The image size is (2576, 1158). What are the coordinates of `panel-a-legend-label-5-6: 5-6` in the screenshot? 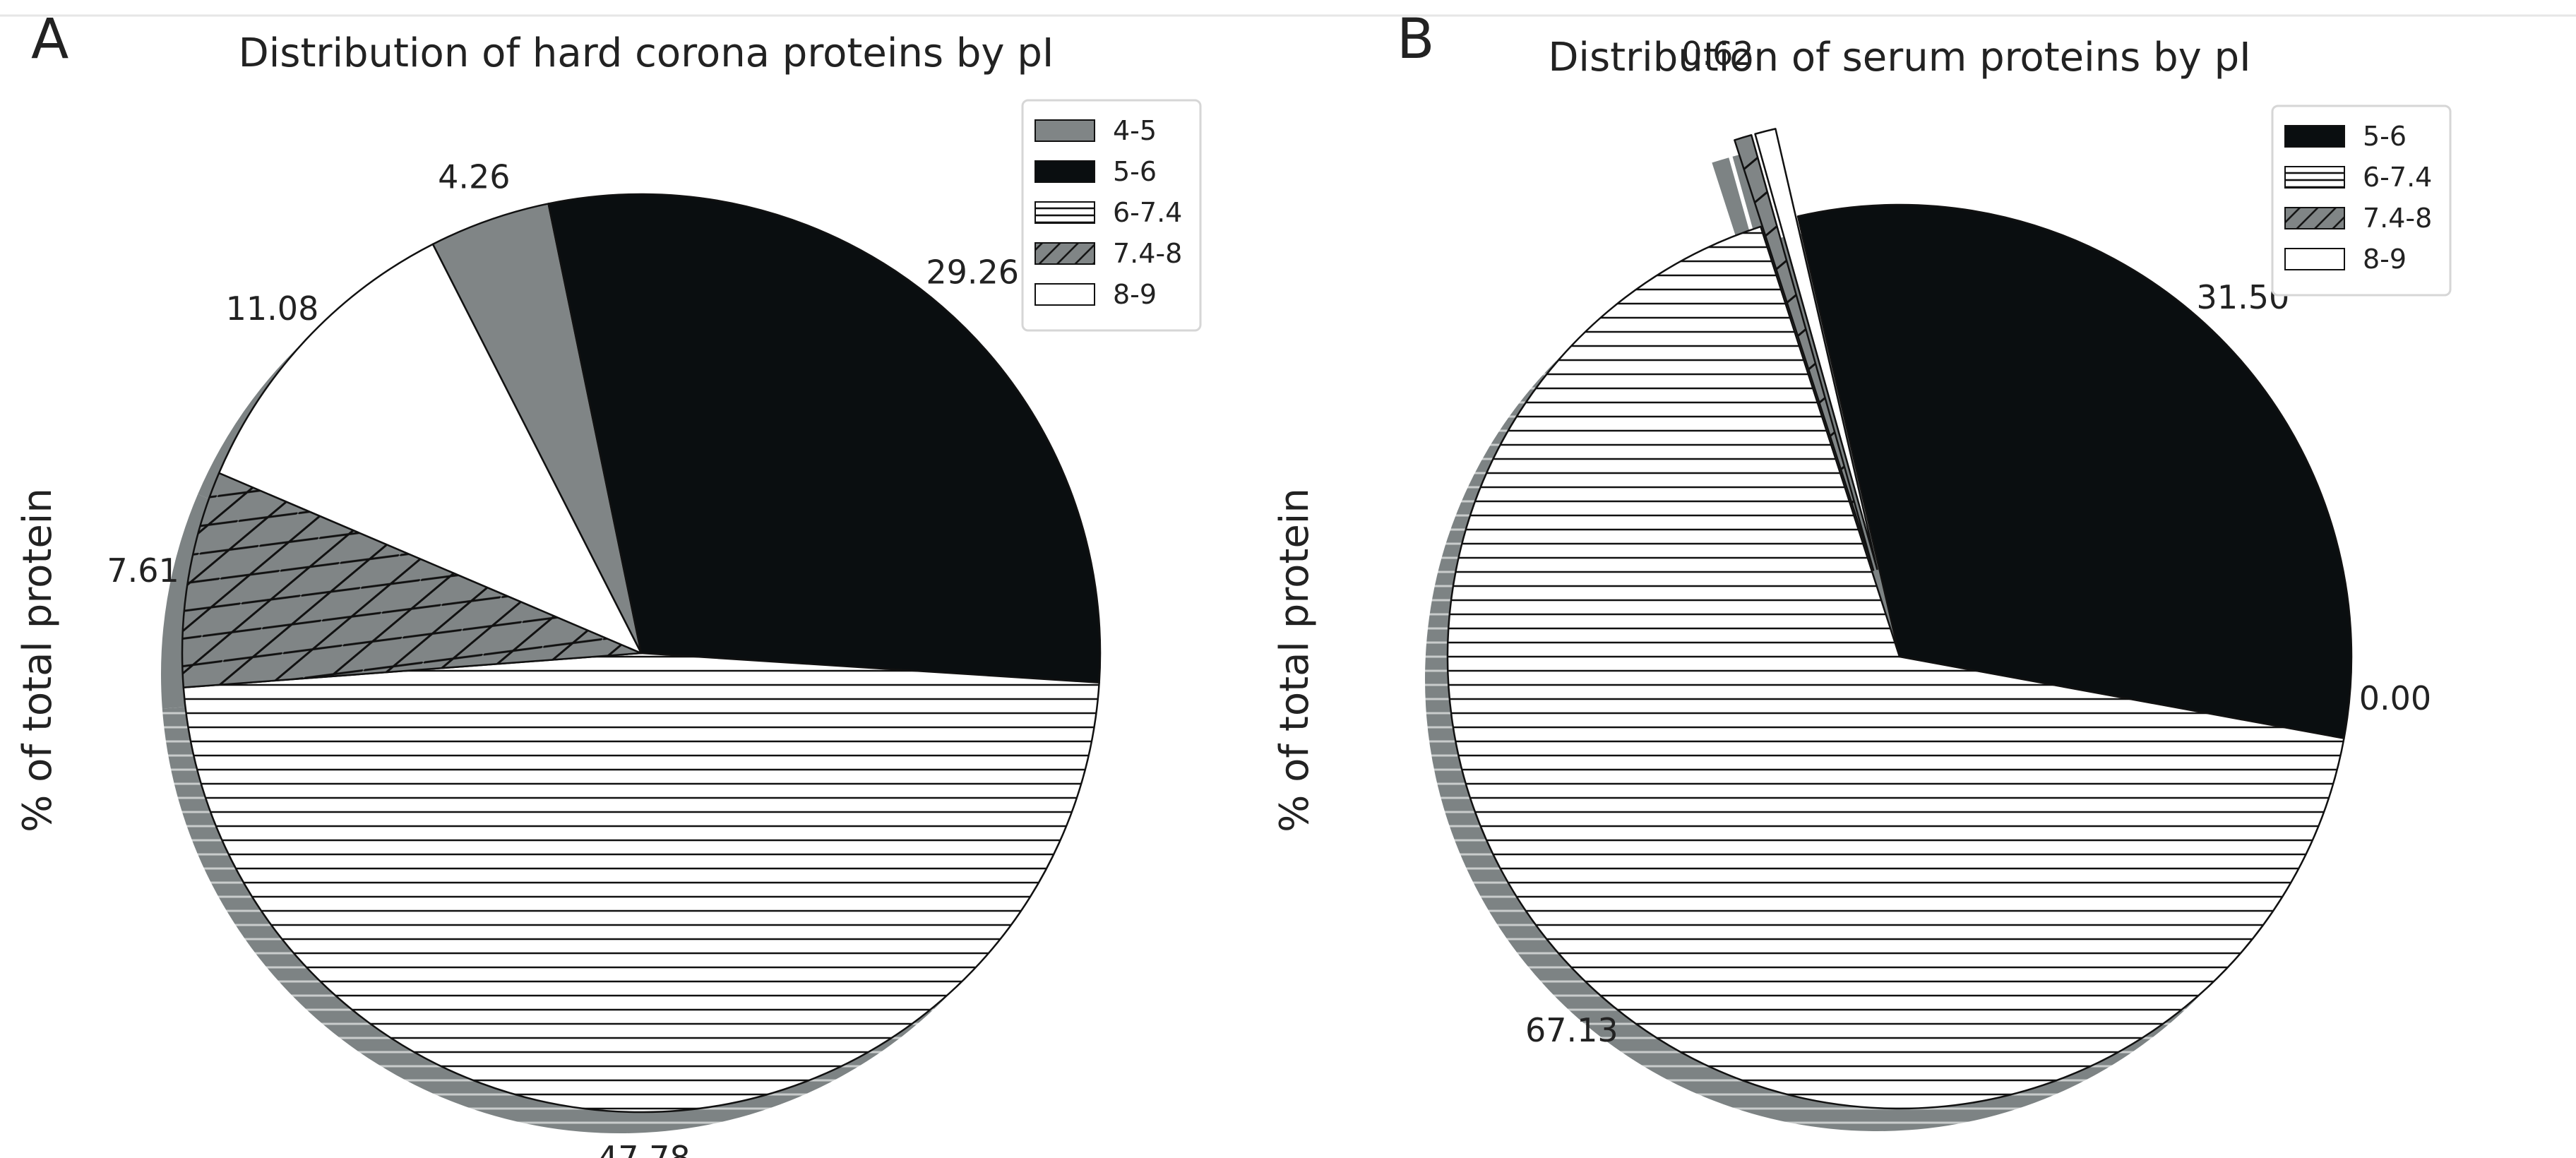 It's located at (1135, 171).